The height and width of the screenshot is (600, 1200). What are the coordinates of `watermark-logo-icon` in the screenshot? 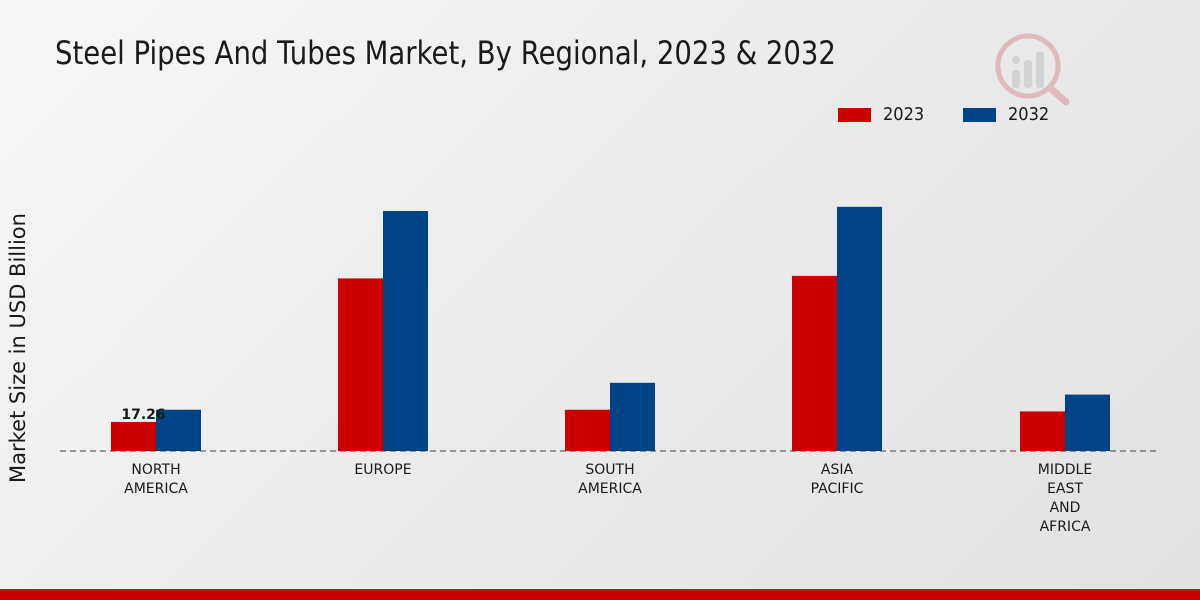 It's located at (1032, 69).